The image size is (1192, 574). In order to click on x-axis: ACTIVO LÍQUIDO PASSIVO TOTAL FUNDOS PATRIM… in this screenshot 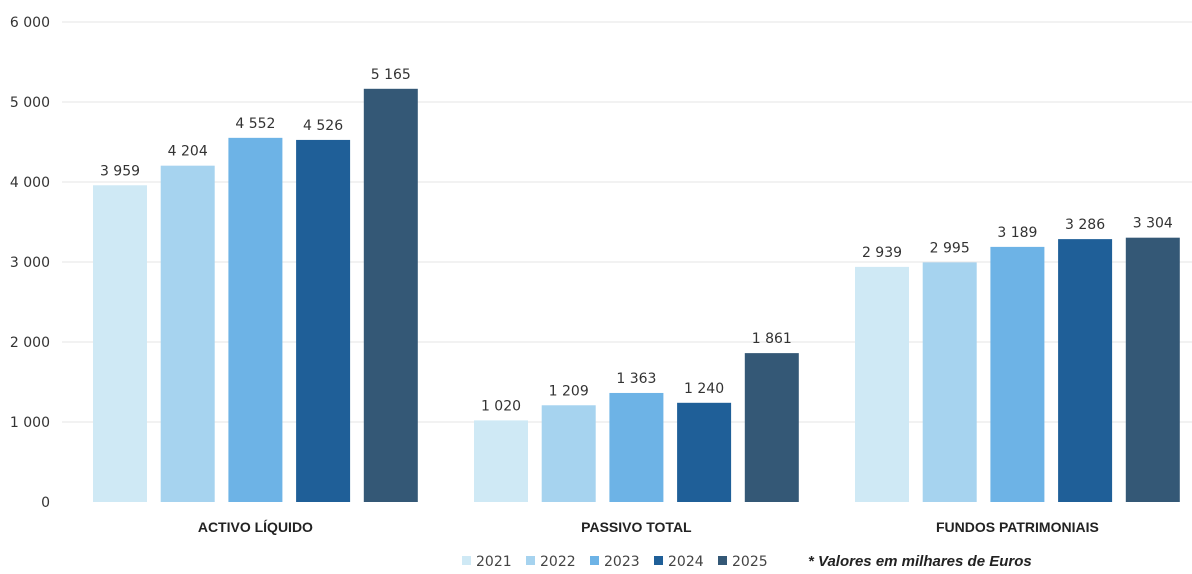, I will do `click(648, 527)`.